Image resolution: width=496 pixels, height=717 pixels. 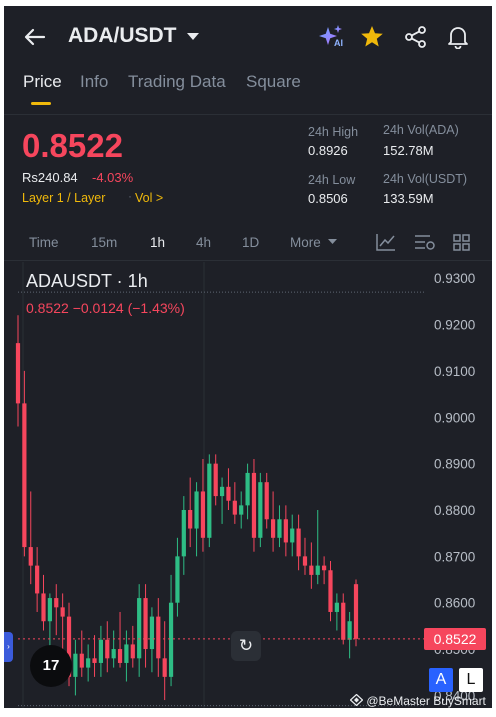 What do you see at coordinates (454, 695) in the screenshot?
I see `y-tick-label: 0.8400` at bounding box center [454, 695].